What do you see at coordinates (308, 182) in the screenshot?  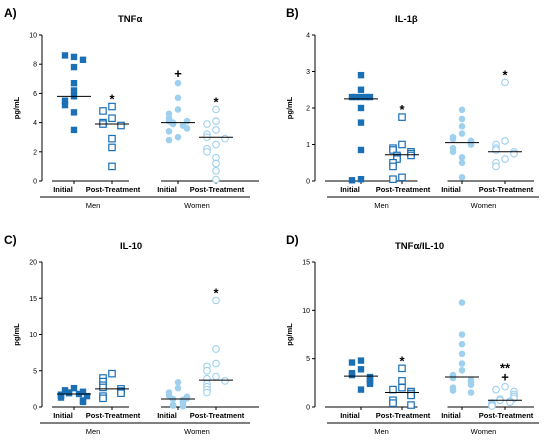 I see `y-tick-label: 0` at bounding box center [308, 182].